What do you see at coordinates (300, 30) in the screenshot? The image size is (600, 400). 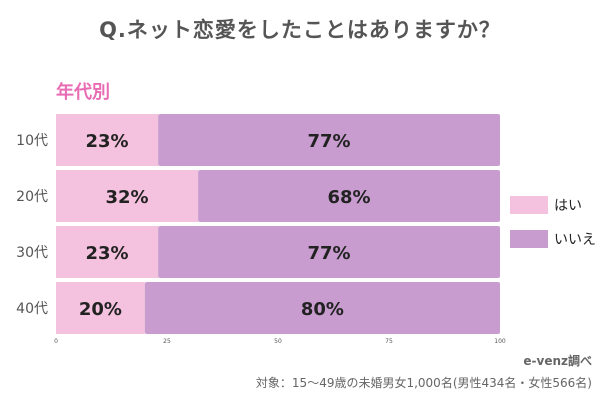 I see `chart-title: Q.ネット恋愛をしたことはありますか？` at bounding box center [300, 30].